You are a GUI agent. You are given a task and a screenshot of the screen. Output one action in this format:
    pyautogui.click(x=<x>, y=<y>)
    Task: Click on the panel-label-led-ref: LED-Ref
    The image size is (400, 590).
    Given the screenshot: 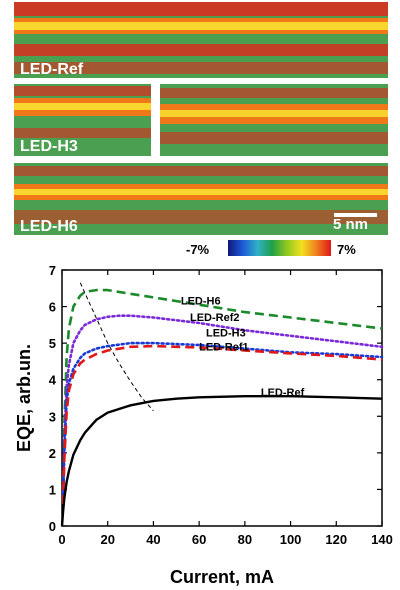 What is the action you would take?
    pyautogui.click(x=52, y=69)
    